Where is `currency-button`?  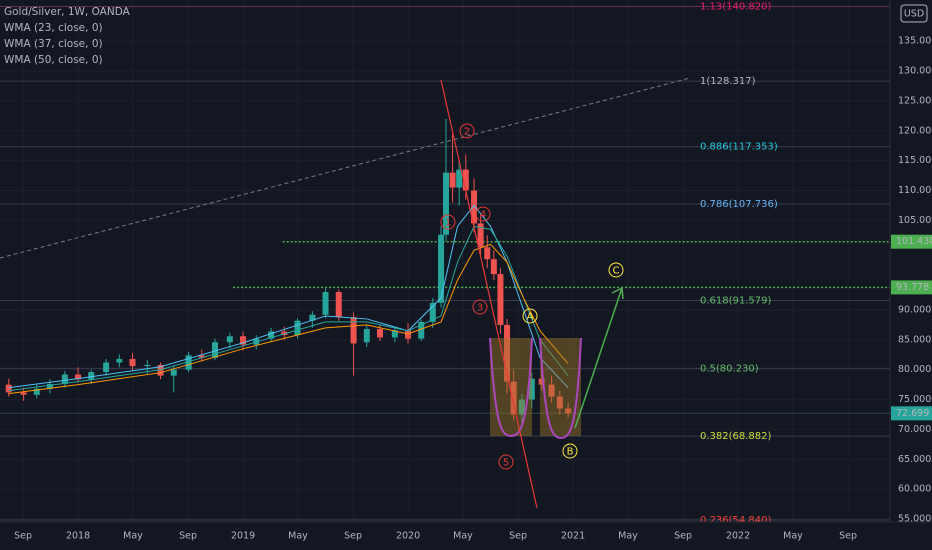 currency-button is located at coordinates (914, 13).